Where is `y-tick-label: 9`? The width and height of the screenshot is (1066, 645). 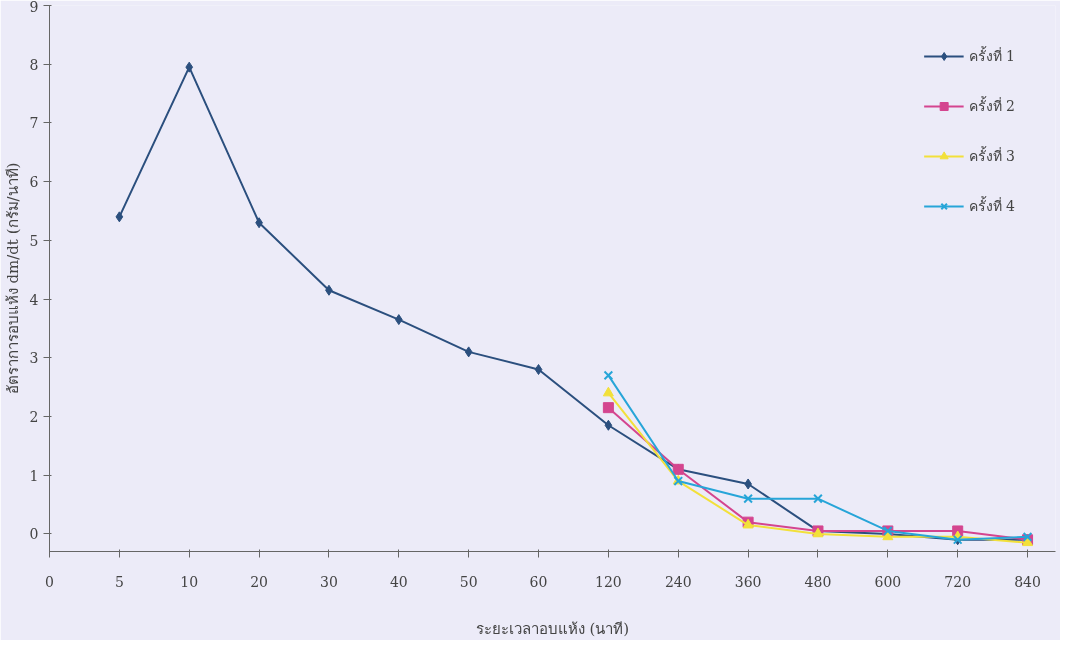 y-tick-label: 9 is located at coordinates (34, 7).